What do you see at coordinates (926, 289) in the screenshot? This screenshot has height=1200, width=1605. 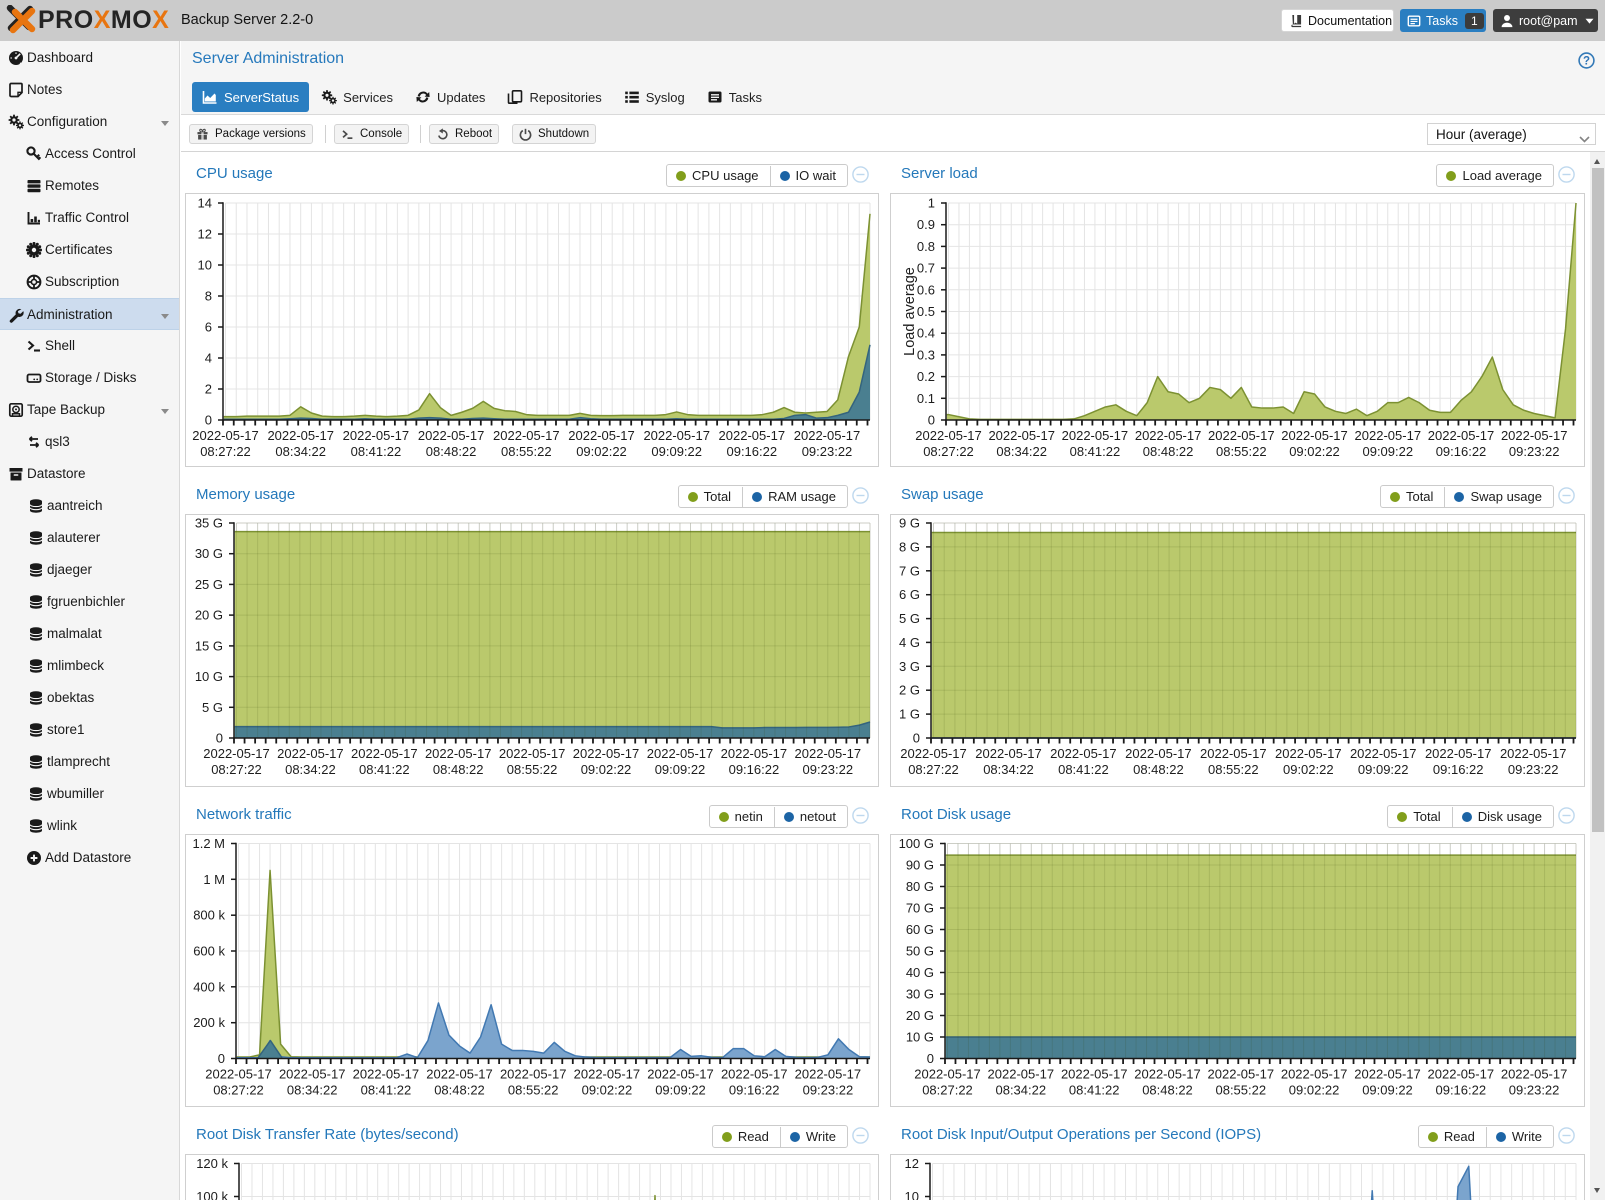 I see `svg-text: 0.6` at bounding box center [926, 289].